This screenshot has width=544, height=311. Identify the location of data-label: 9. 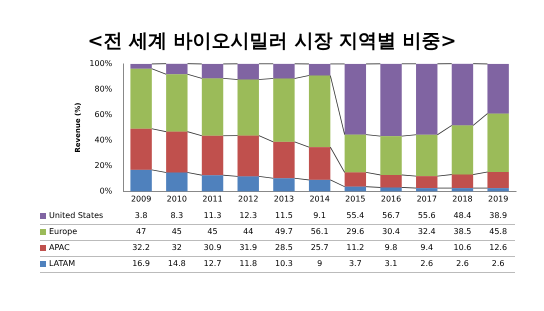
(319, 263).